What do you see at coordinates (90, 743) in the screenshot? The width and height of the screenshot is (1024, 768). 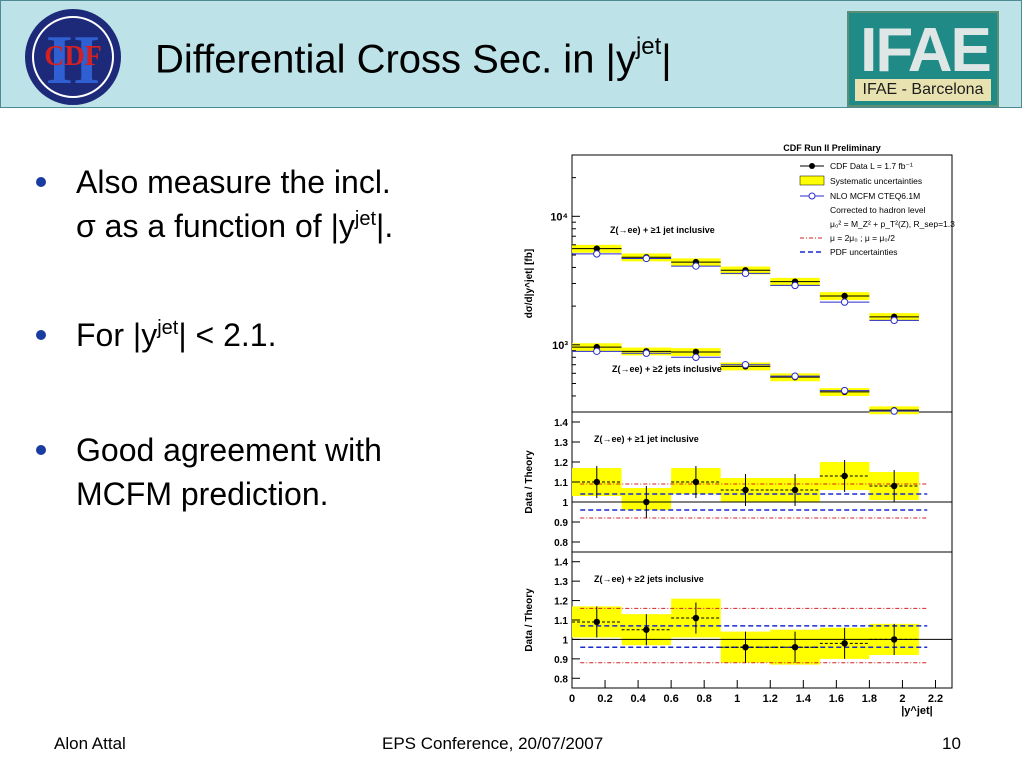 I see `footer-author: Alon Attal` at bounding box center [90, 743].